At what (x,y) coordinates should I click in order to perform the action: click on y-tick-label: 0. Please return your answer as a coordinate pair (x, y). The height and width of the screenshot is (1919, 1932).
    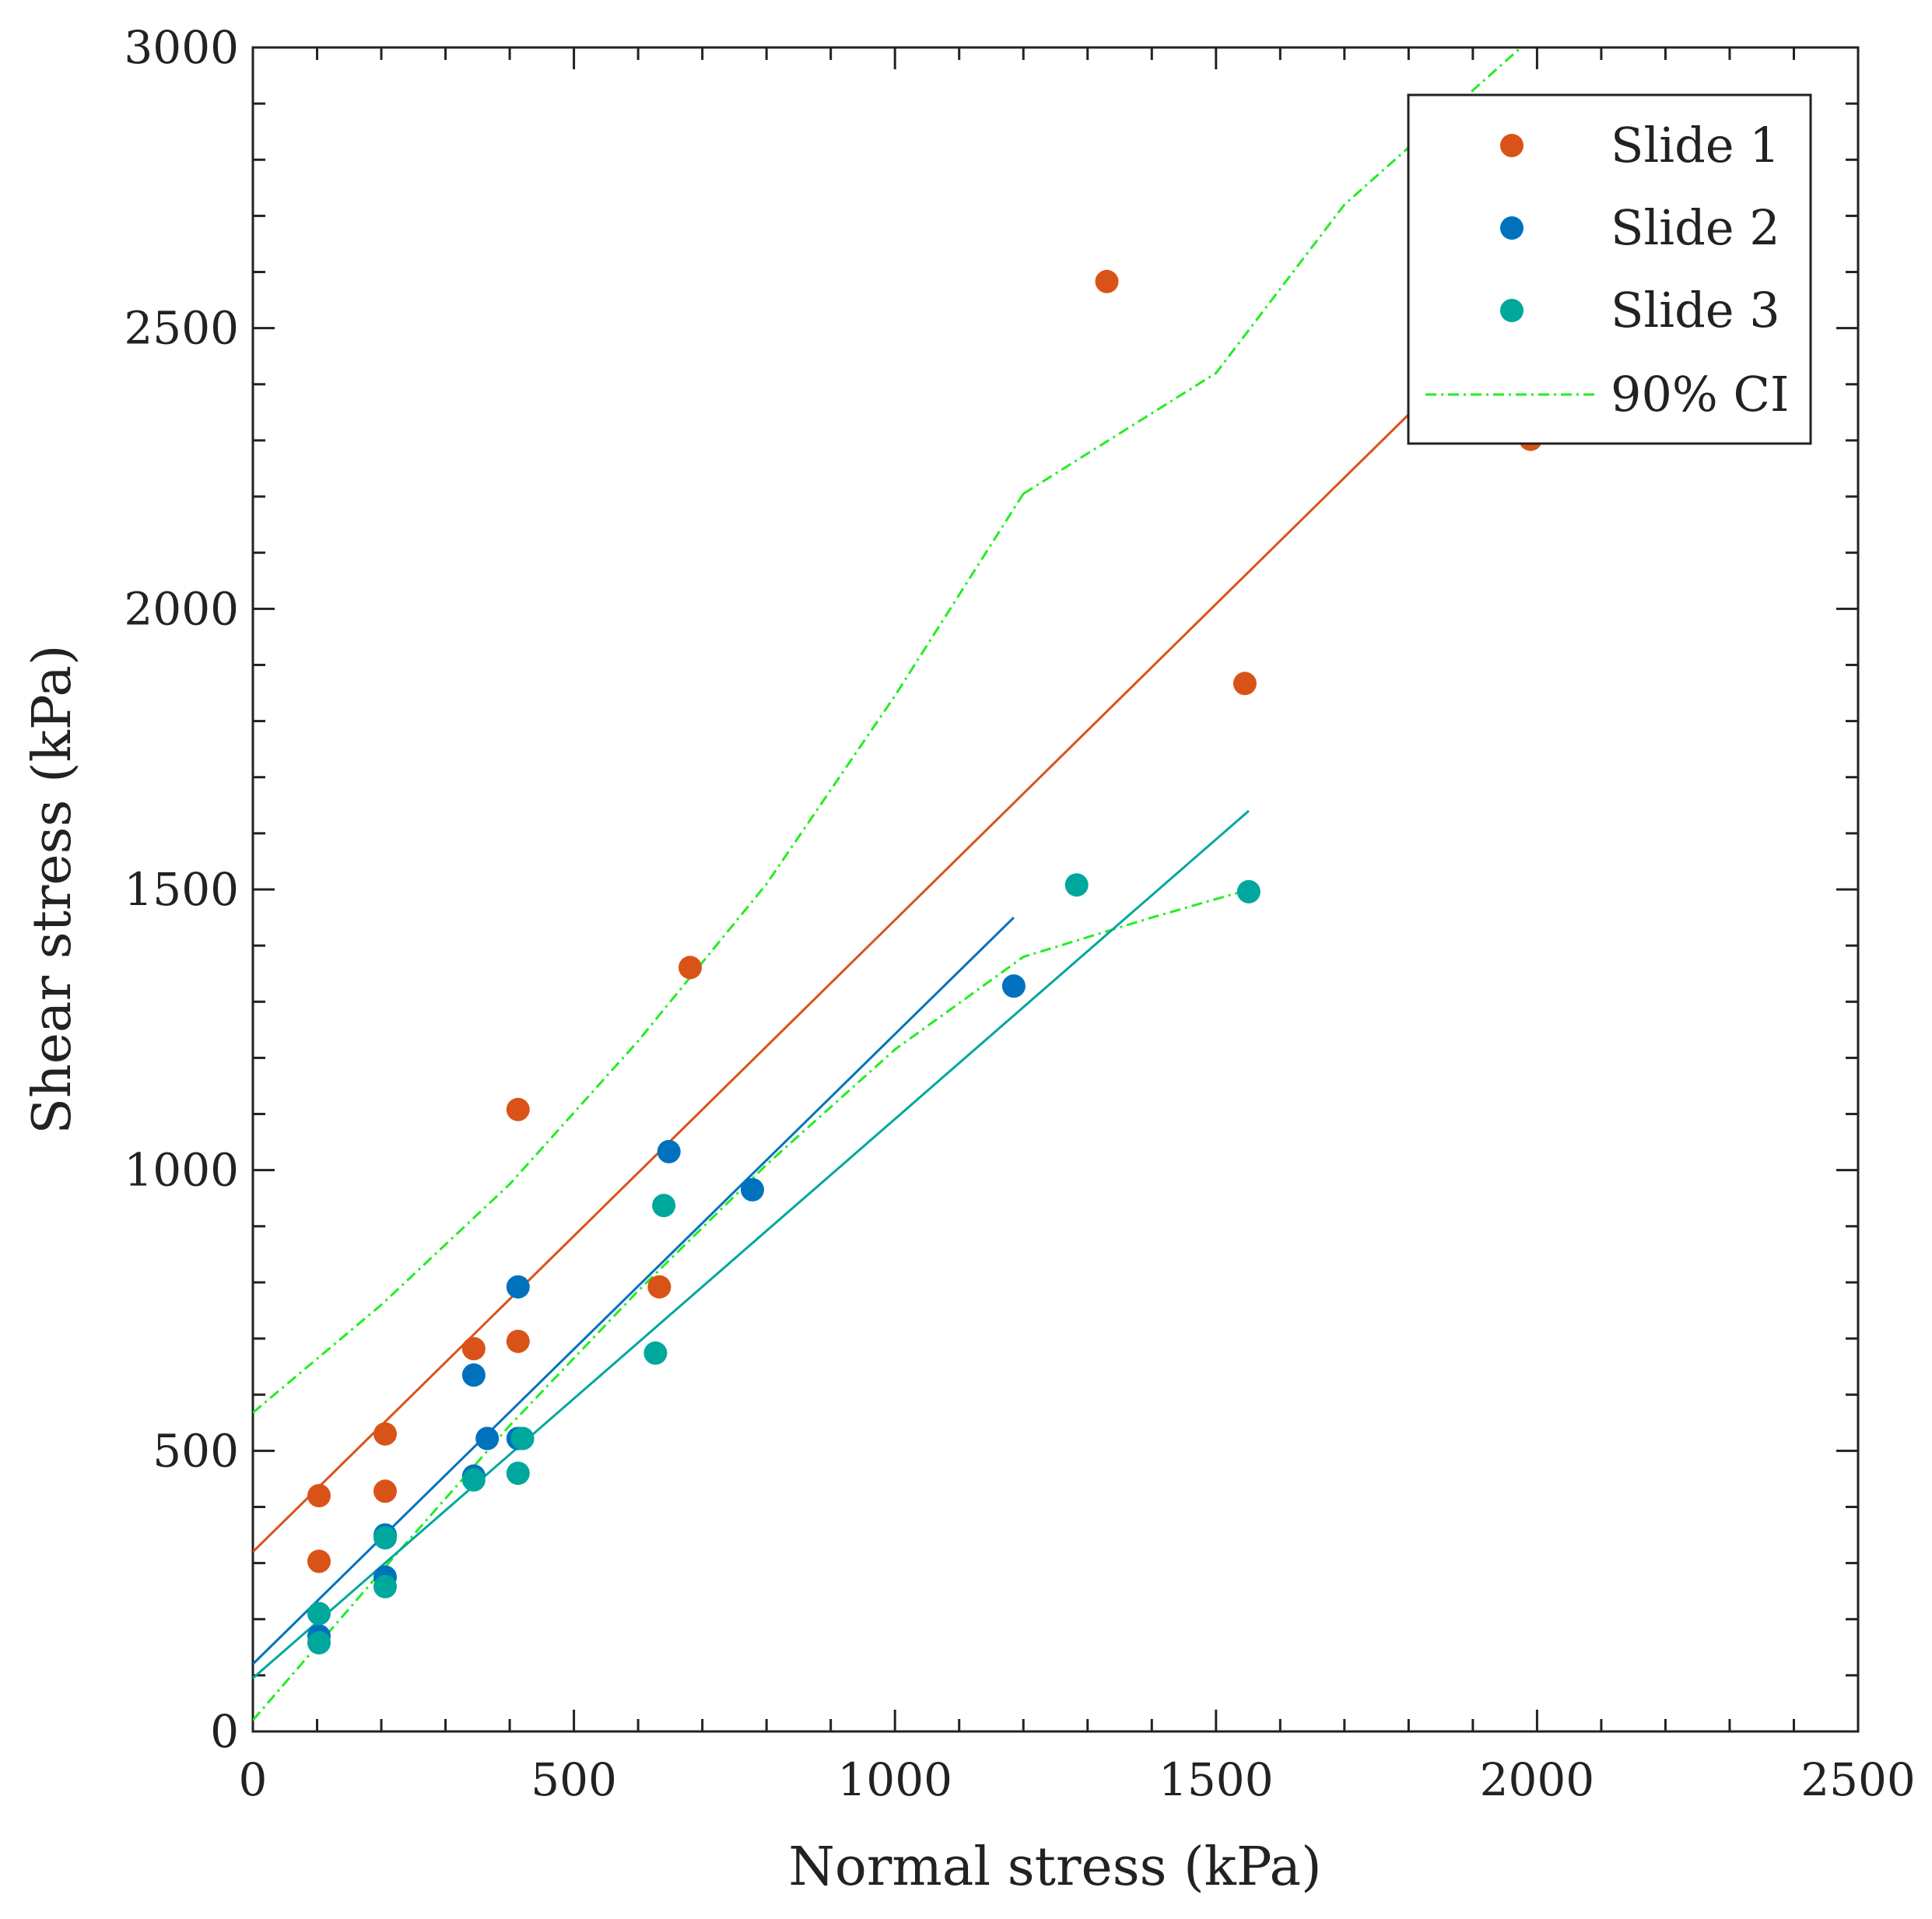
    Looking at the image, I should click on (224, 1732).